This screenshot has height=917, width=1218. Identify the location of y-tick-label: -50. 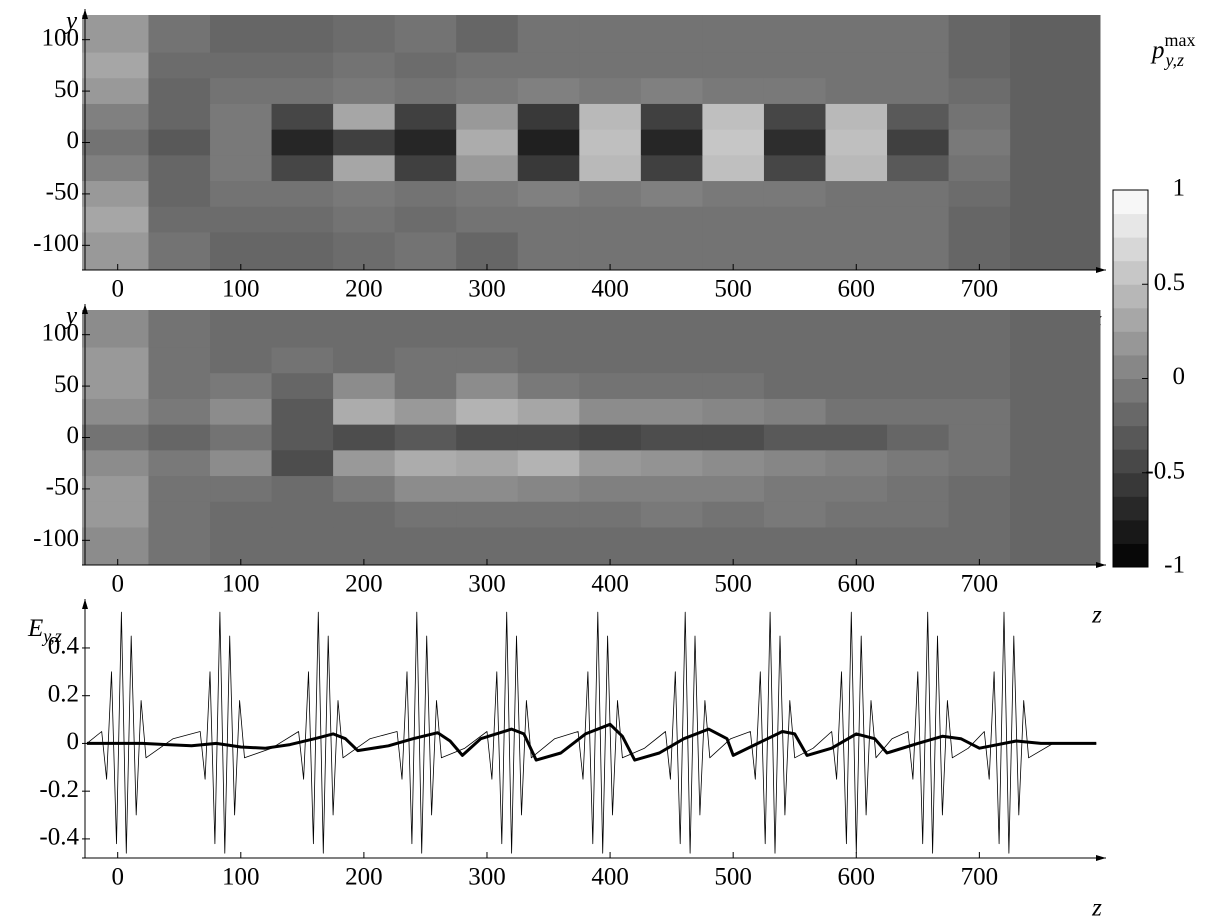
(62, 487).